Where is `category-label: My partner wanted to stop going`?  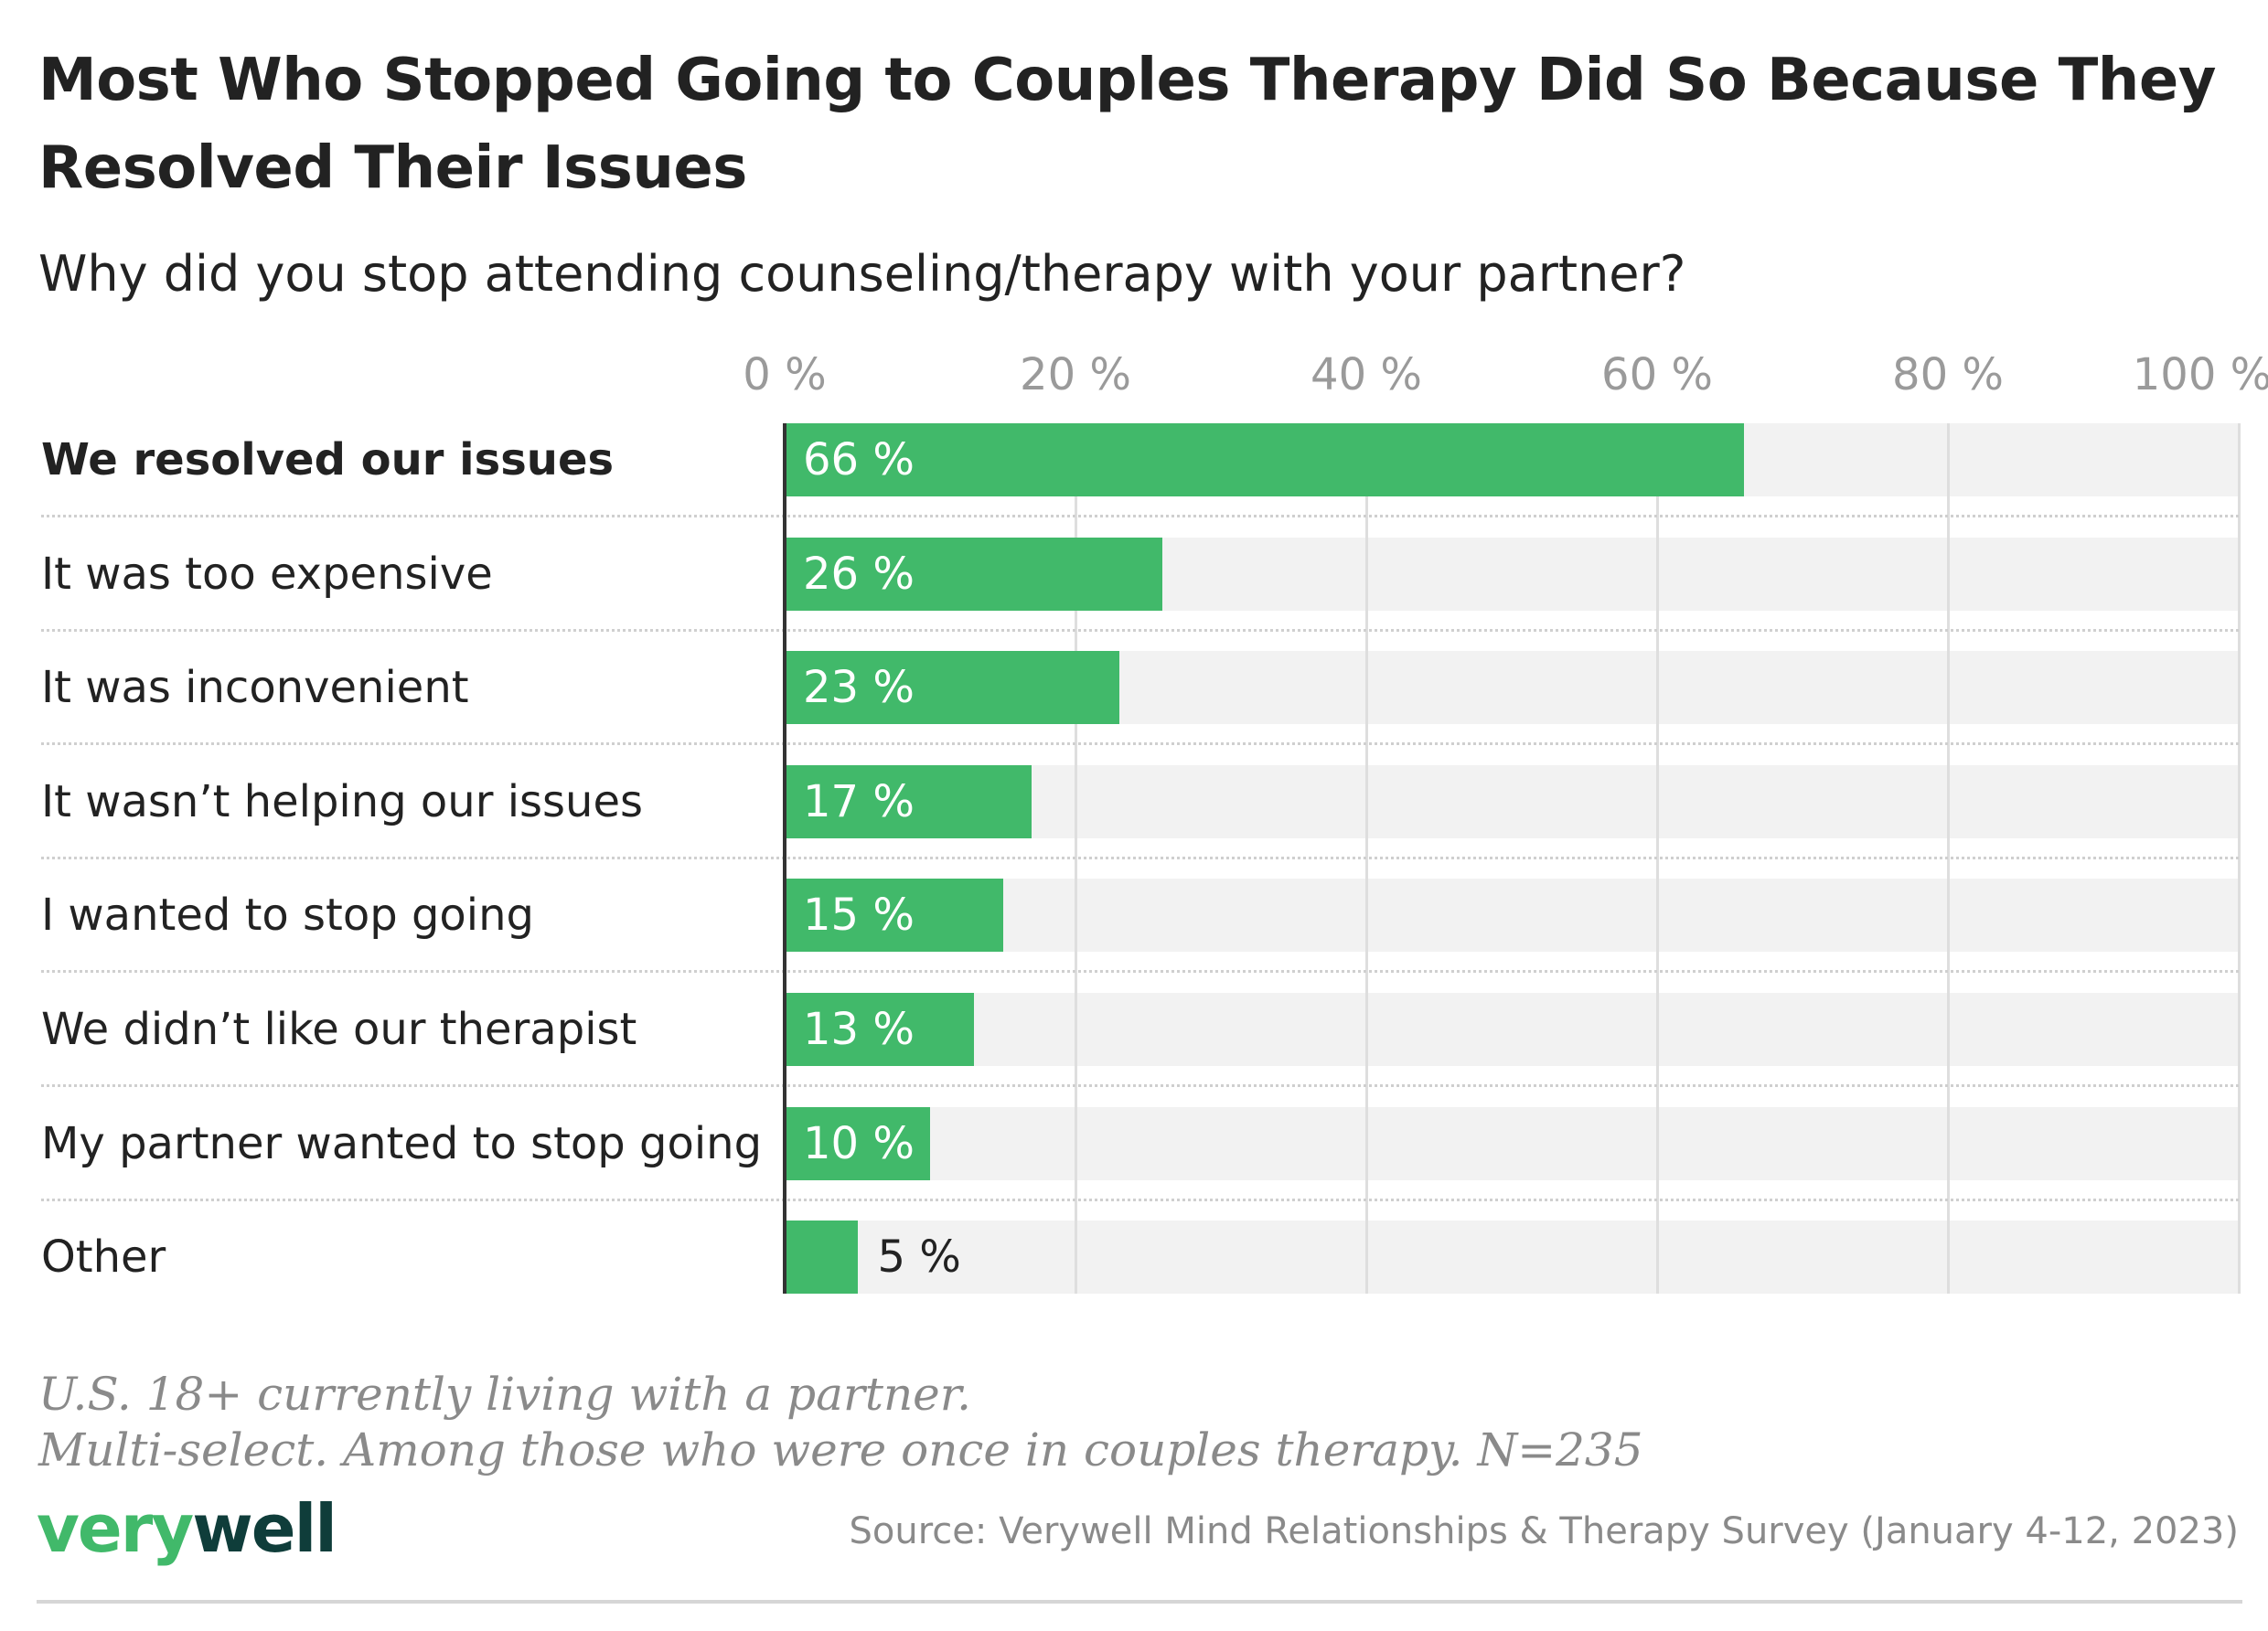 category-label: My partner wanted to stop going is located at coordinates (402, 1143).